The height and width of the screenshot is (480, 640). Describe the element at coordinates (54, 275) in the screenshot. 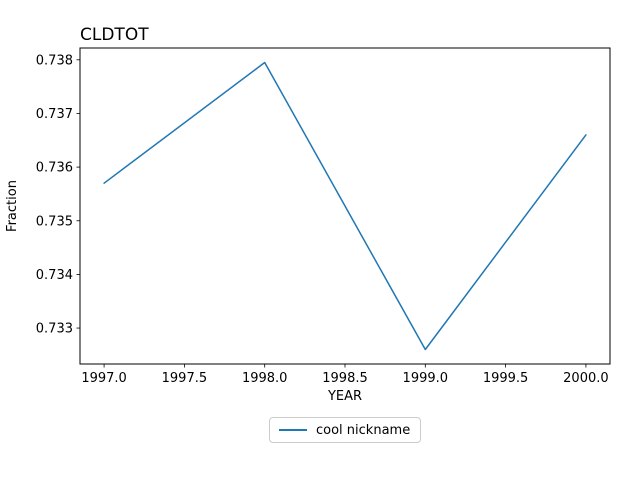

I see `y-tick-label: 0.734` at that location.